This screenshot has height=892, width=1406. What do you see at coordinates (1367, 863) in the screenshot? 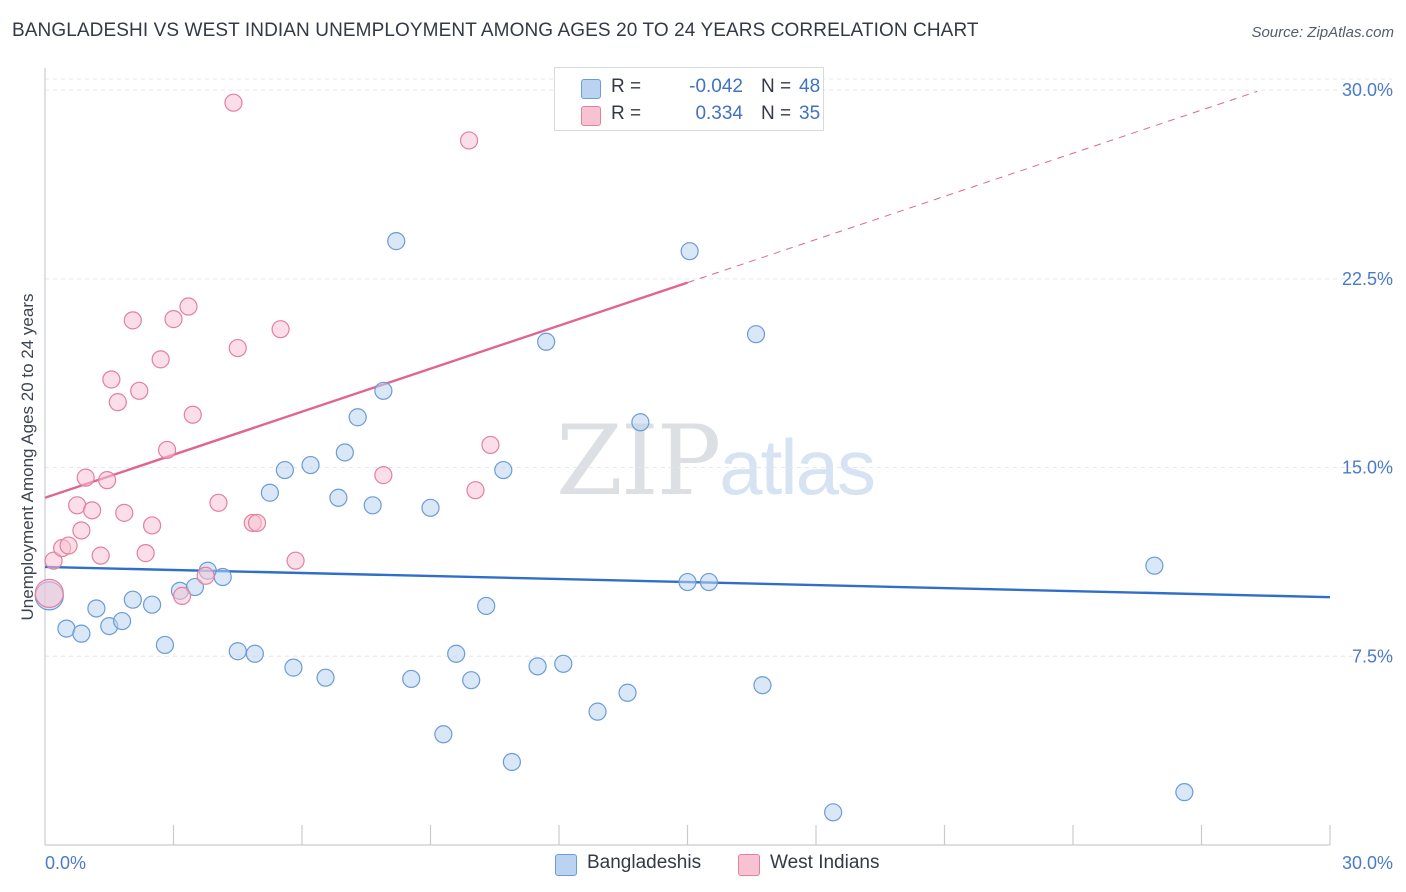
I see `x-tick-label: 30.0%` at bounding box center [1367, 863].